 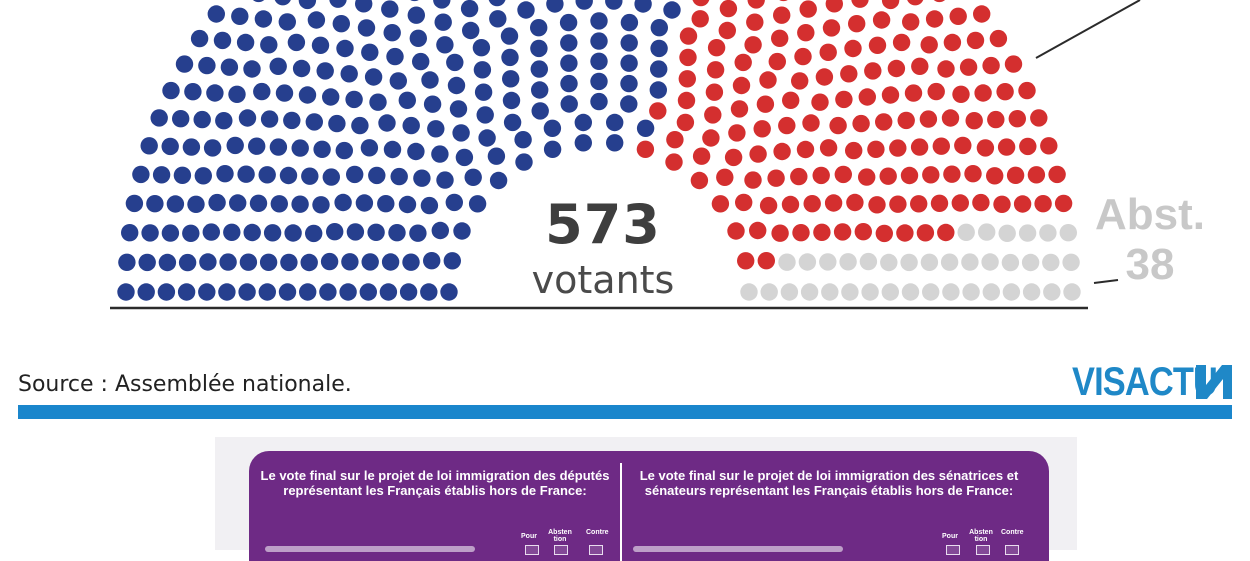 What do you see at coordinates (1012, 550) in the screenshot?
I see `right-contre-checkbox` at bounding box center [1012, 550].